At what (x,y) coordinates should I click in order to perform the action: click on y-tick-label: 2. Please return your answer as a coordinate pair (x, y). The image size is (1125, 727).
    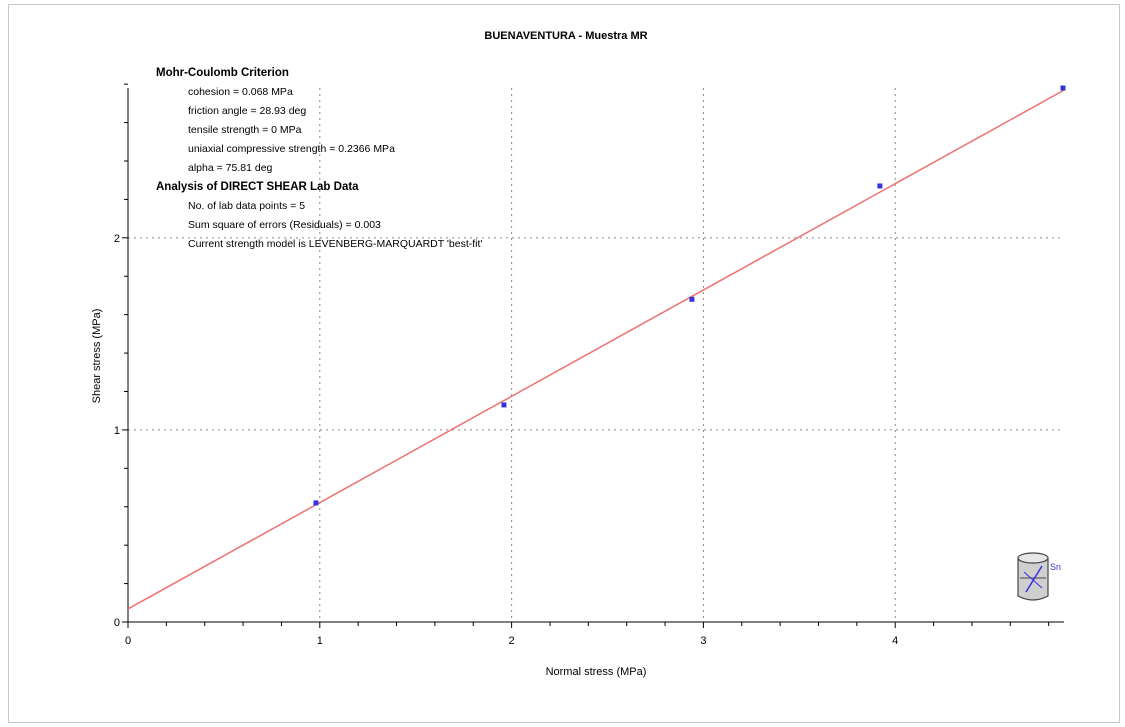
    Looking at the image, I should click on (117, 239).